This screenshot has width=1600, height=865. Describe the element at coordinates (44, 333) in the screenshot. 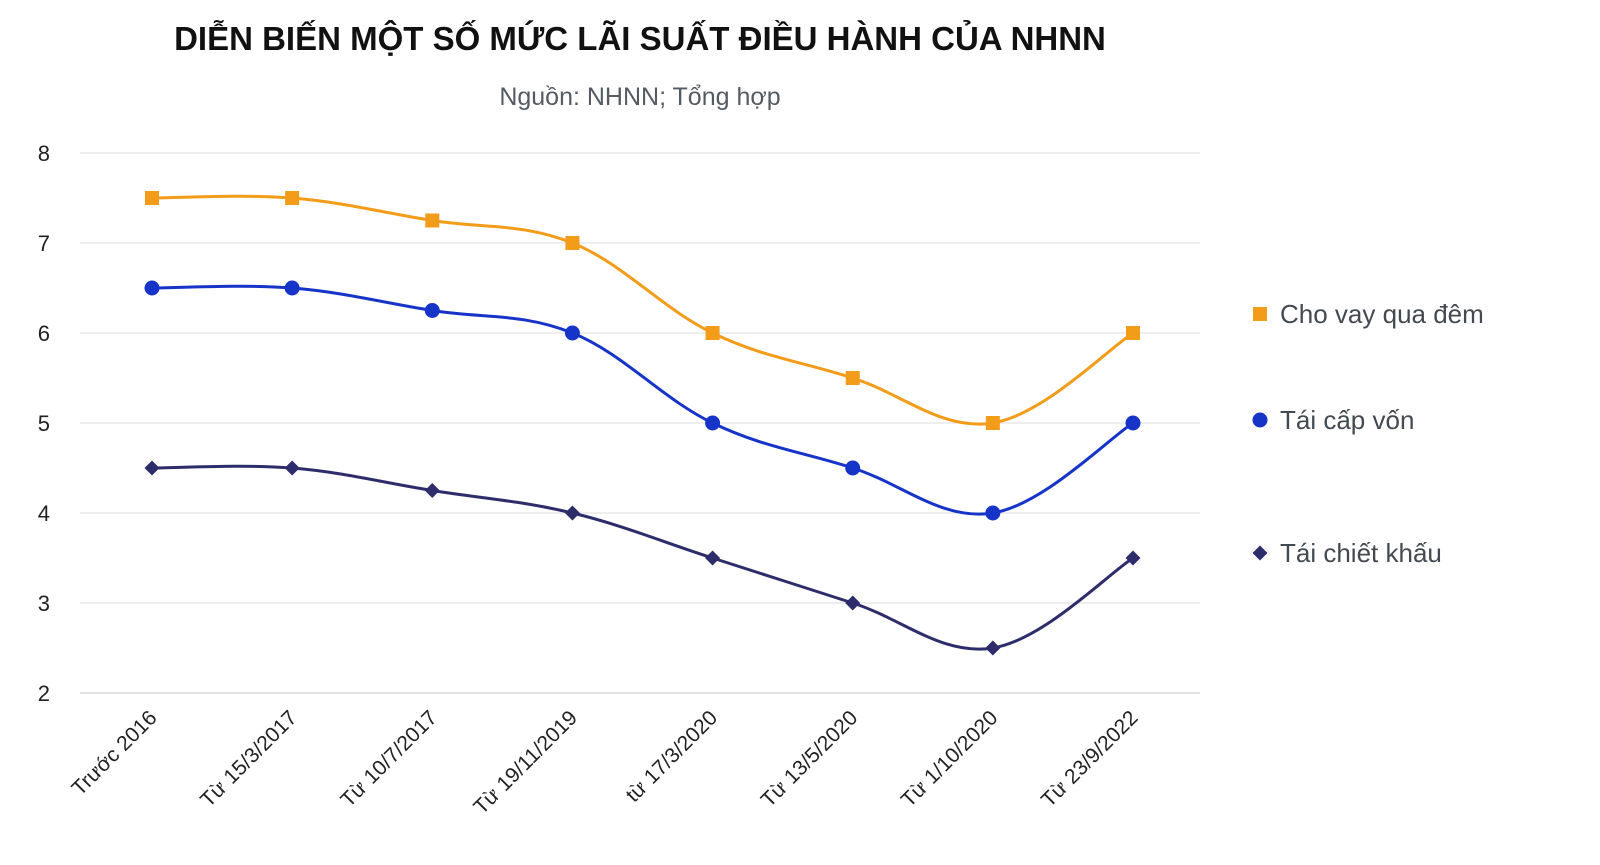

I see `y-tick-label: 6` at that location.